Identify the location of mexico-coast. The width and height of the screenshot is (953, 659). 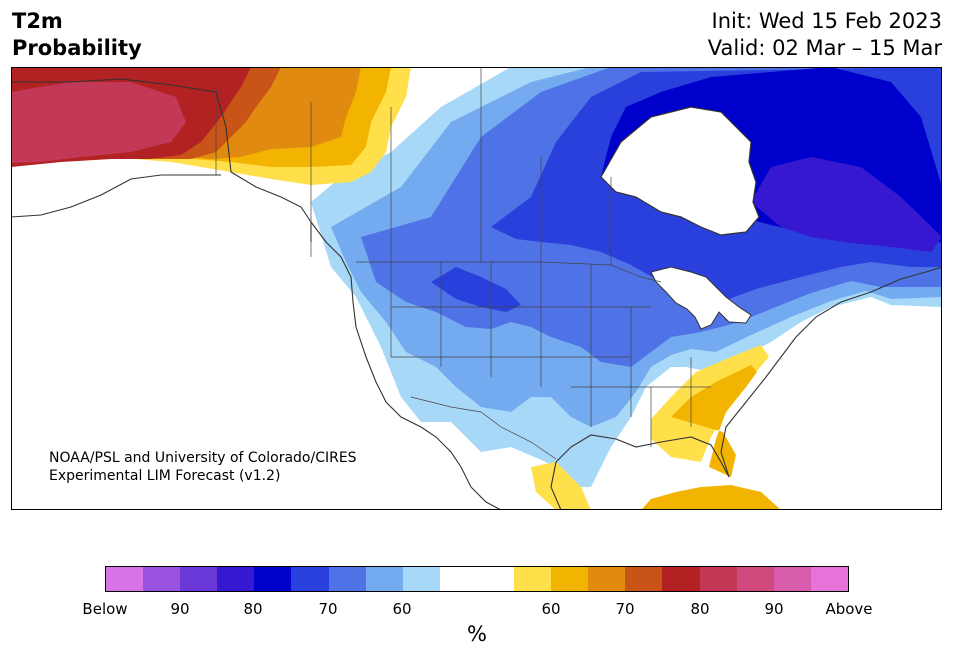
(516, 485).